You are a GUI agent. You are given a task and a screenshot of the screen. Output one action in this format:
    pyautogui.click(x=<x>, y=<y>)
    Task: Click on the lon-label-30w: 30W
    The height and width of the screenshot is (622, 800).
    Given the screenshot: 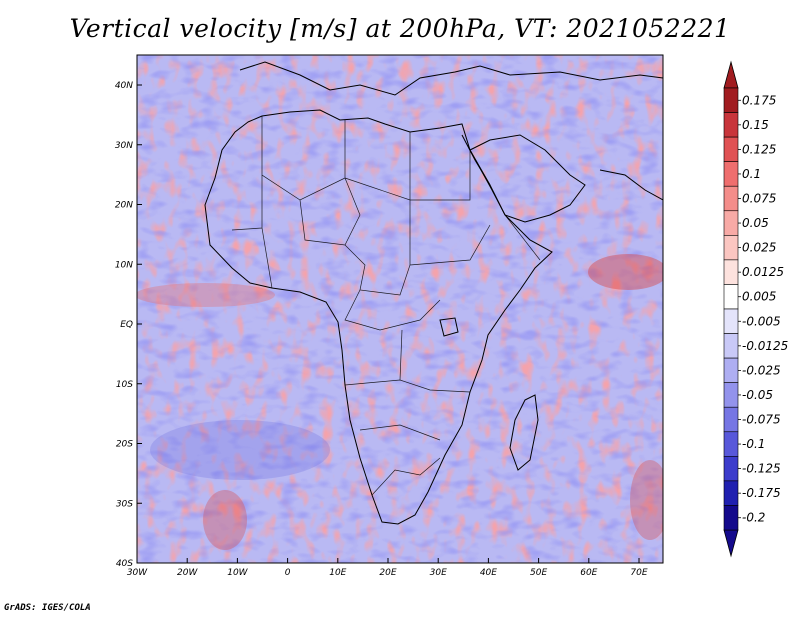 What is the action you would take?
    pyautogui.click(x=137, y=573)
    